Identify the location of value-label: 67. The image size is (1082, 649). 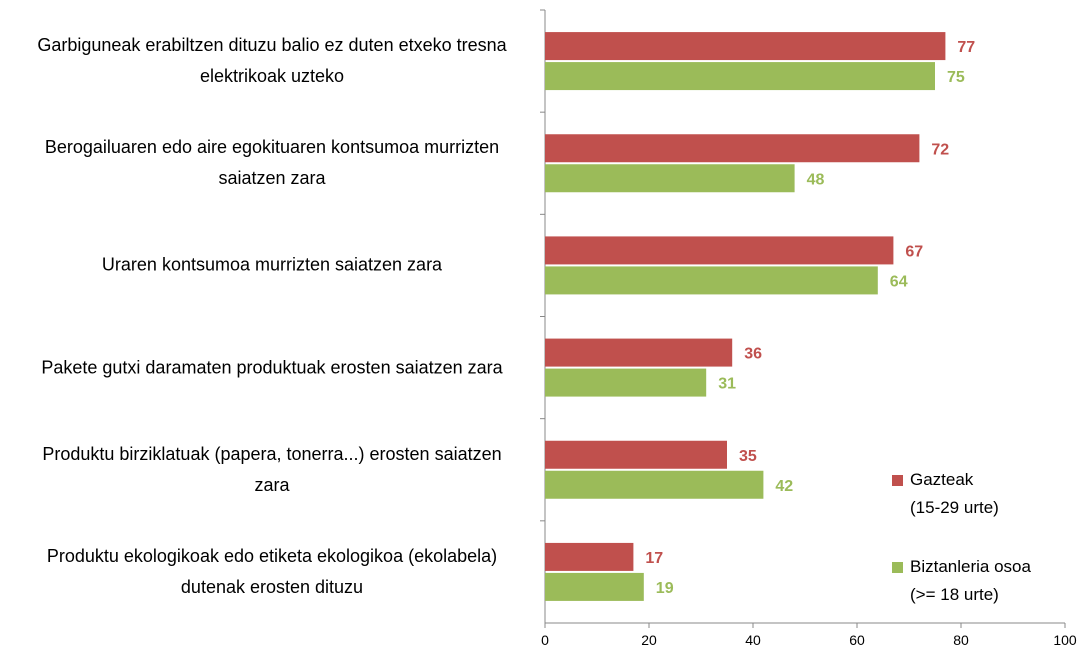
(914, 251).